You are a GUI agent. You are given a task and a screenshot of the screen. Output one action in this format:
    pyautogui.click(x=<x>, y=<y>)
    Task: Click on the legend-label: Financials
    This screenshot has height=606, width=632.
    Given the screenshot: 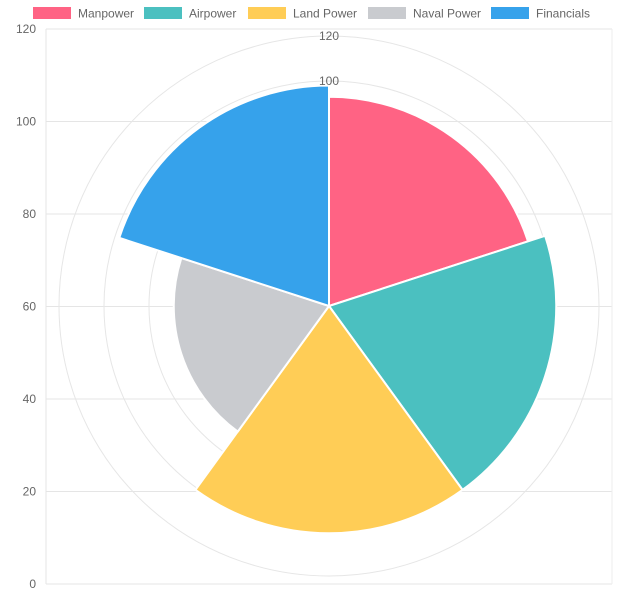 What is the action you would take?
    pyautogui.click(x=563, y=14)
    